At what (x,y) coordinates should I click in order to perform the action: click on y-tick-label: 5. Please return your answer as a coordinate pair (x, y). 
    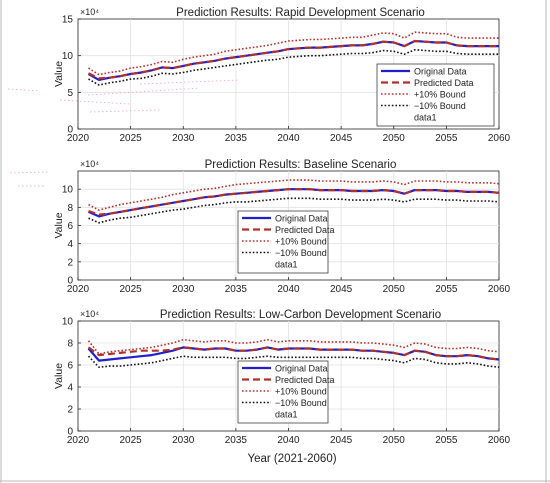
    Looking at the image, I should click on (70, 93).